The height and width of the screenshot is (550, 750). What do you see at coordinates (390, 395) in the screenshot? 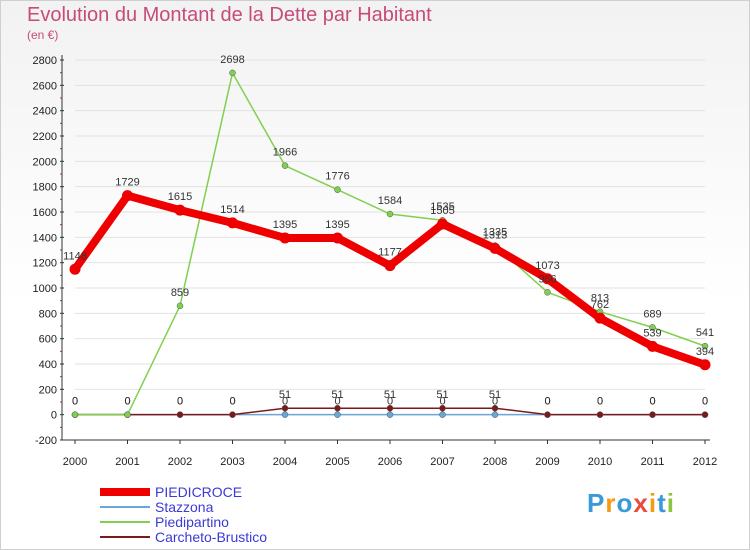
I see `data-label-s3-6: 51` at bounding box center [390, 395].